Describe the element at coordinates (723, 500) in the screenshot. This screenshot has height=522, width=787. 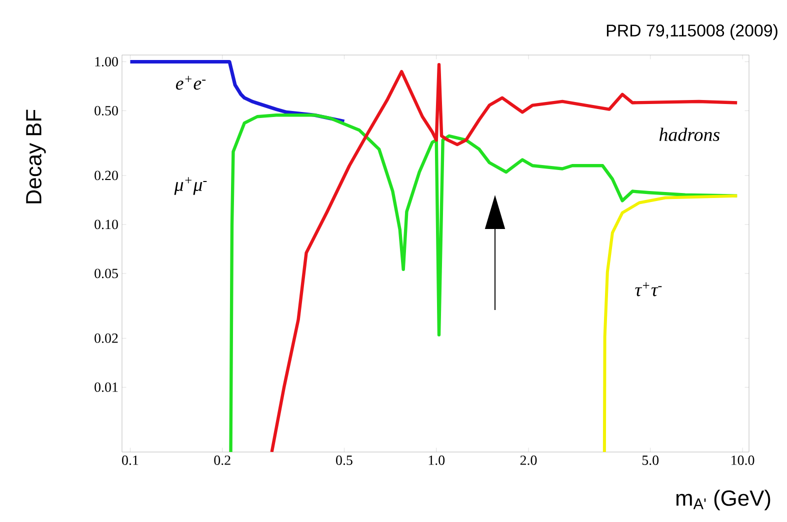
I see `x-axis-title: m$_{A'}$ (GeV)` at that location.